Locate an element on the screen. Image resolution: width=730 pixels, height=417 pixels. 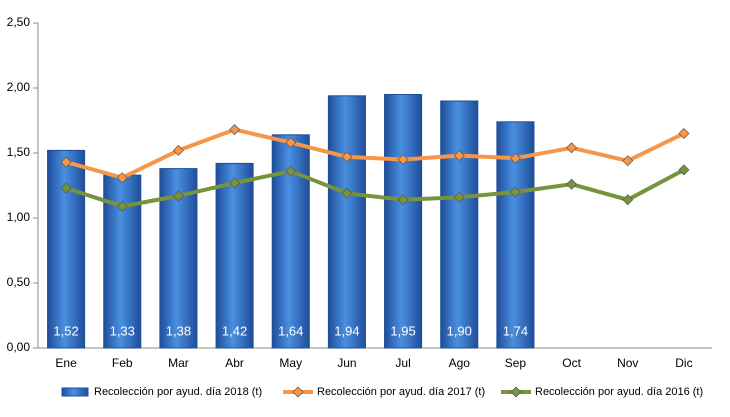
x-tick-label: Mar is located at coordinates (178, 363).